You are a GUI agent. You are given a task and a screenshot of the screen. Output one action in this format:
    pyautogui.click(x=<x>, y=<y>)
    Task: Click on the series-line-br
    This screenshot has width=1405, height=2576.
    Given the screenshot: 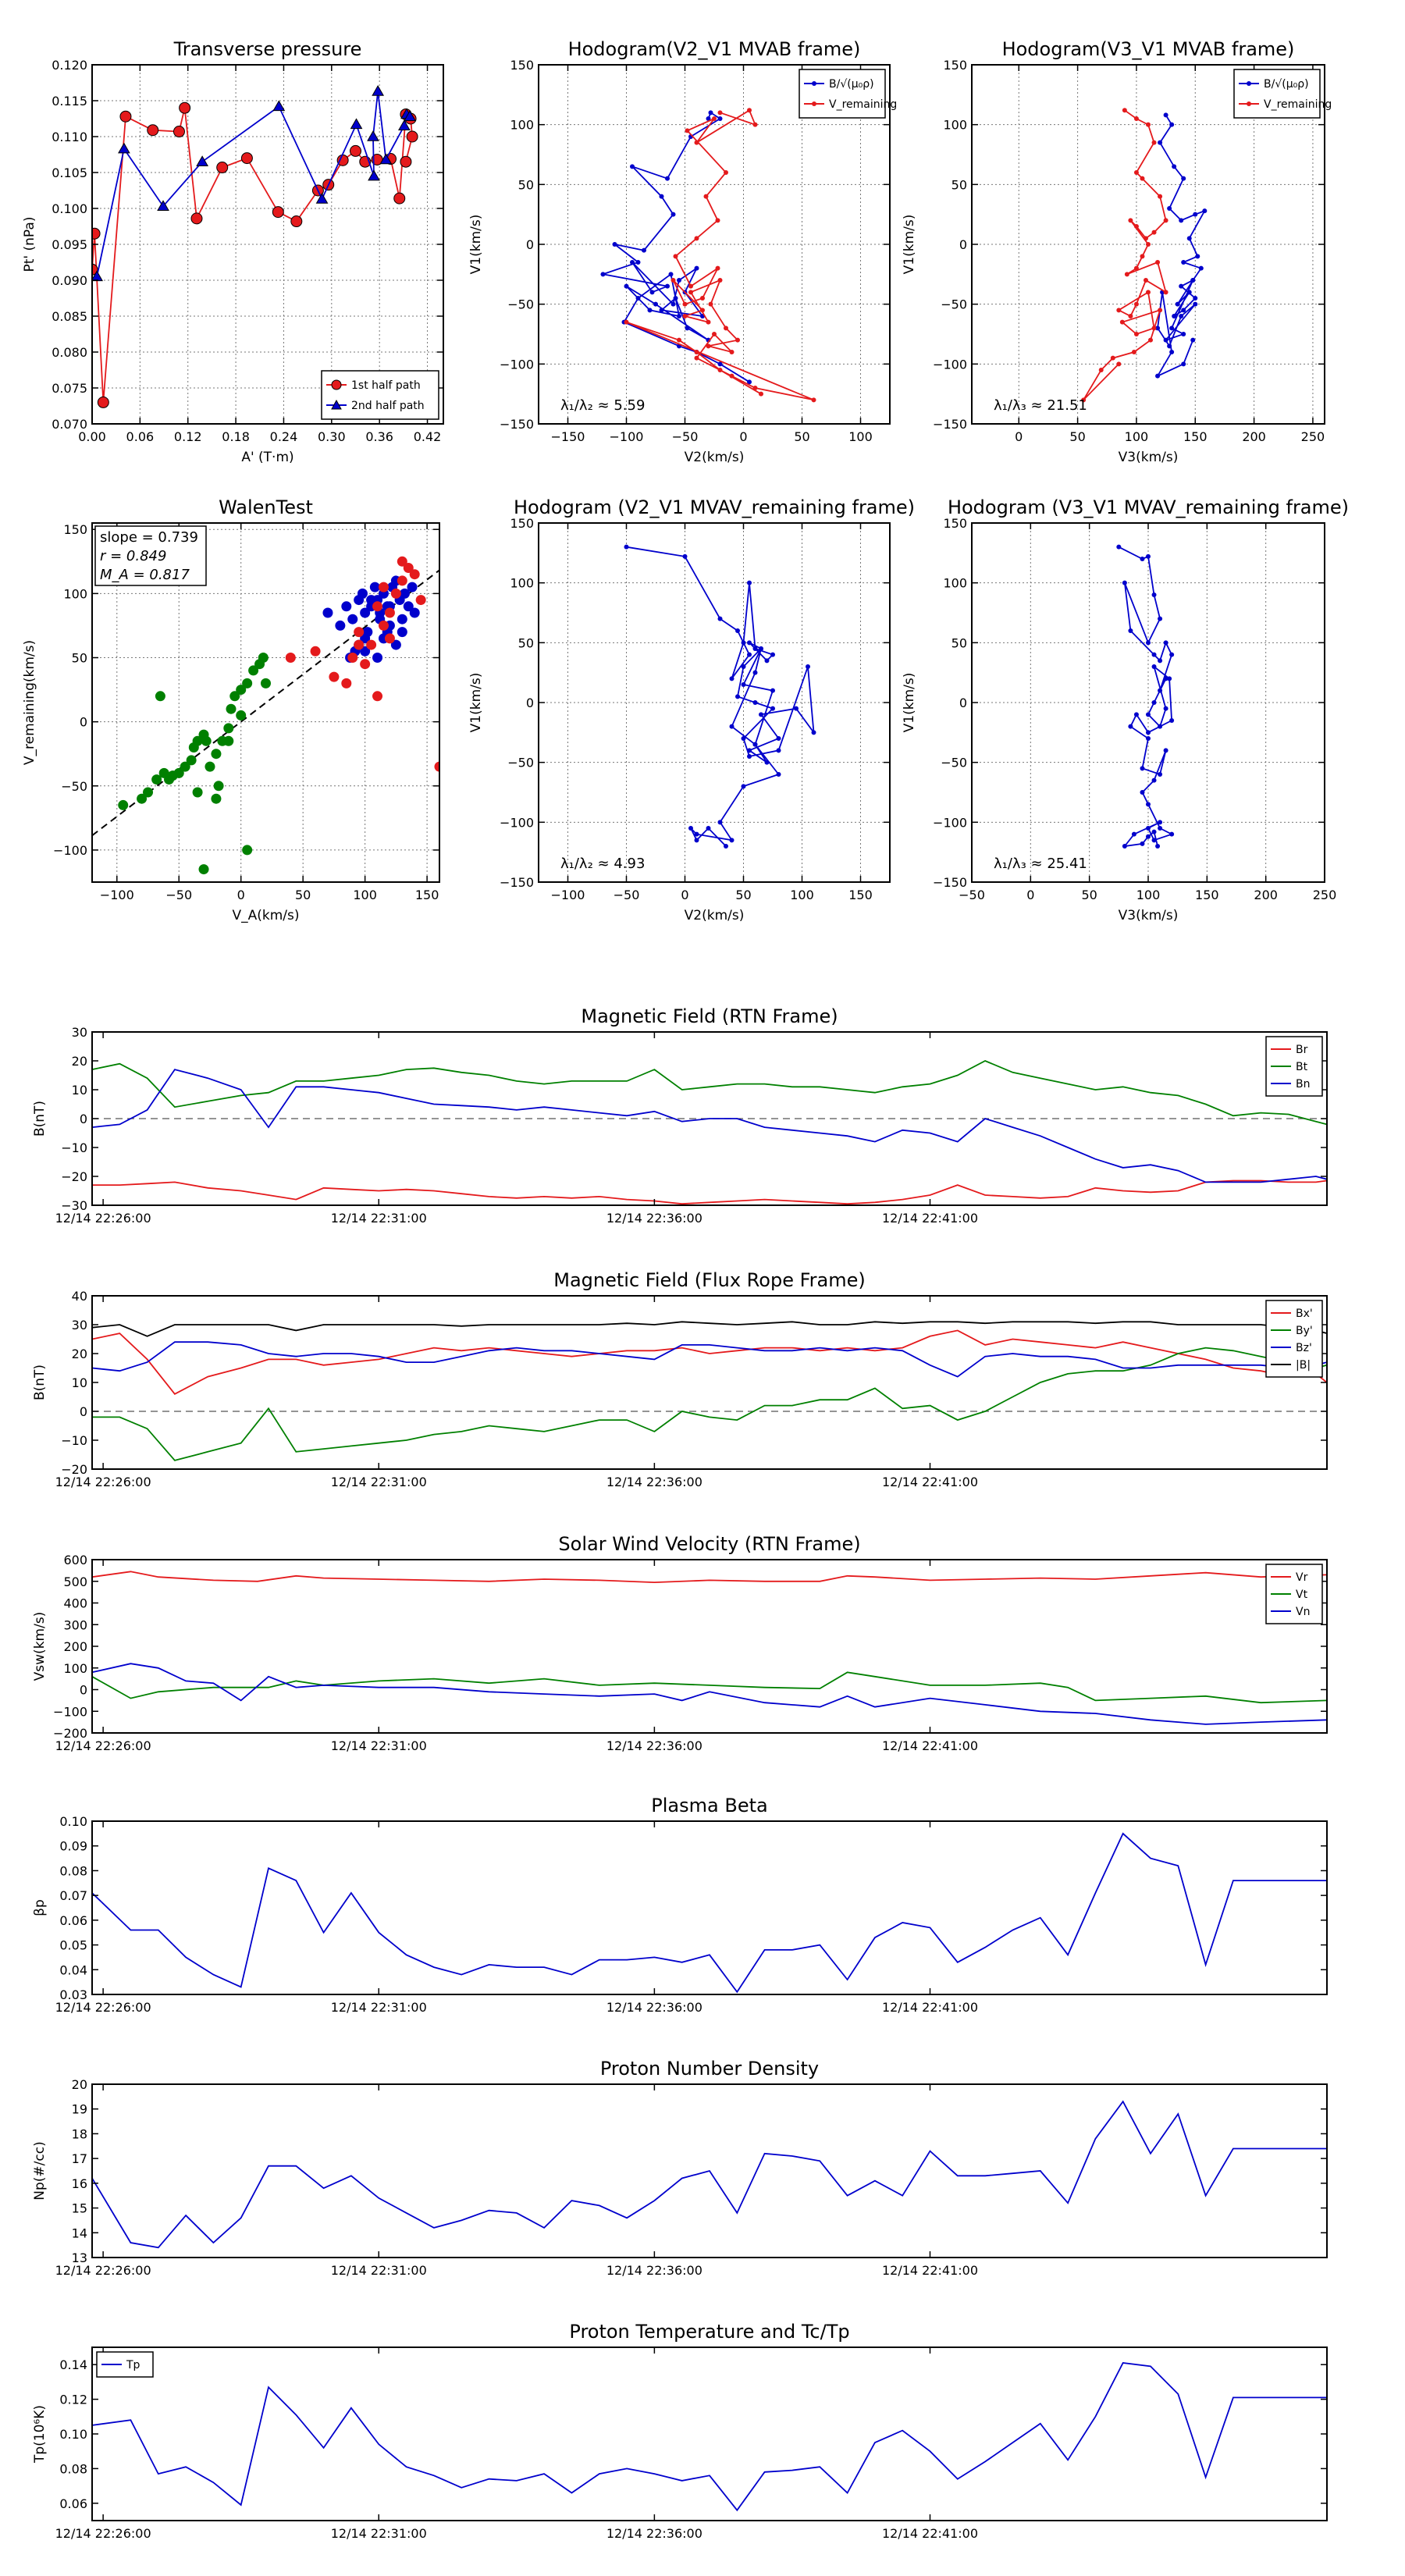 What is the action you would take?
    pyautogui.click(x=710, y=1192)
    